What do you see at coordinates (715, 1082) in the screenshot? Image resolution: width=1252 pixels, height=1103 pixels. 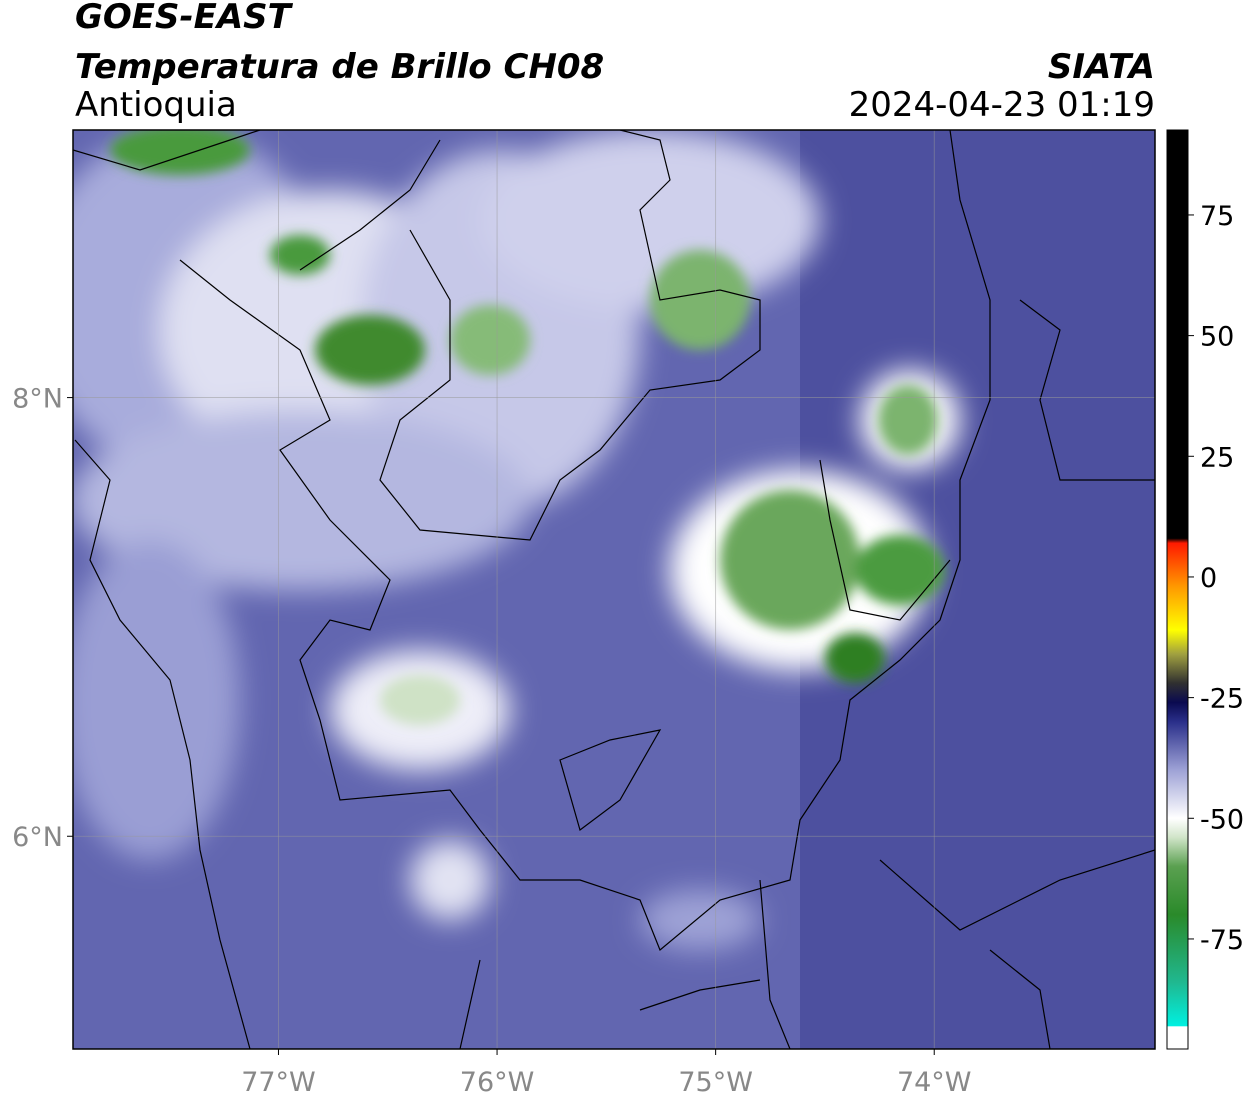 I see `x-tick-label: 75°W` at bounding box center [715, 1082].